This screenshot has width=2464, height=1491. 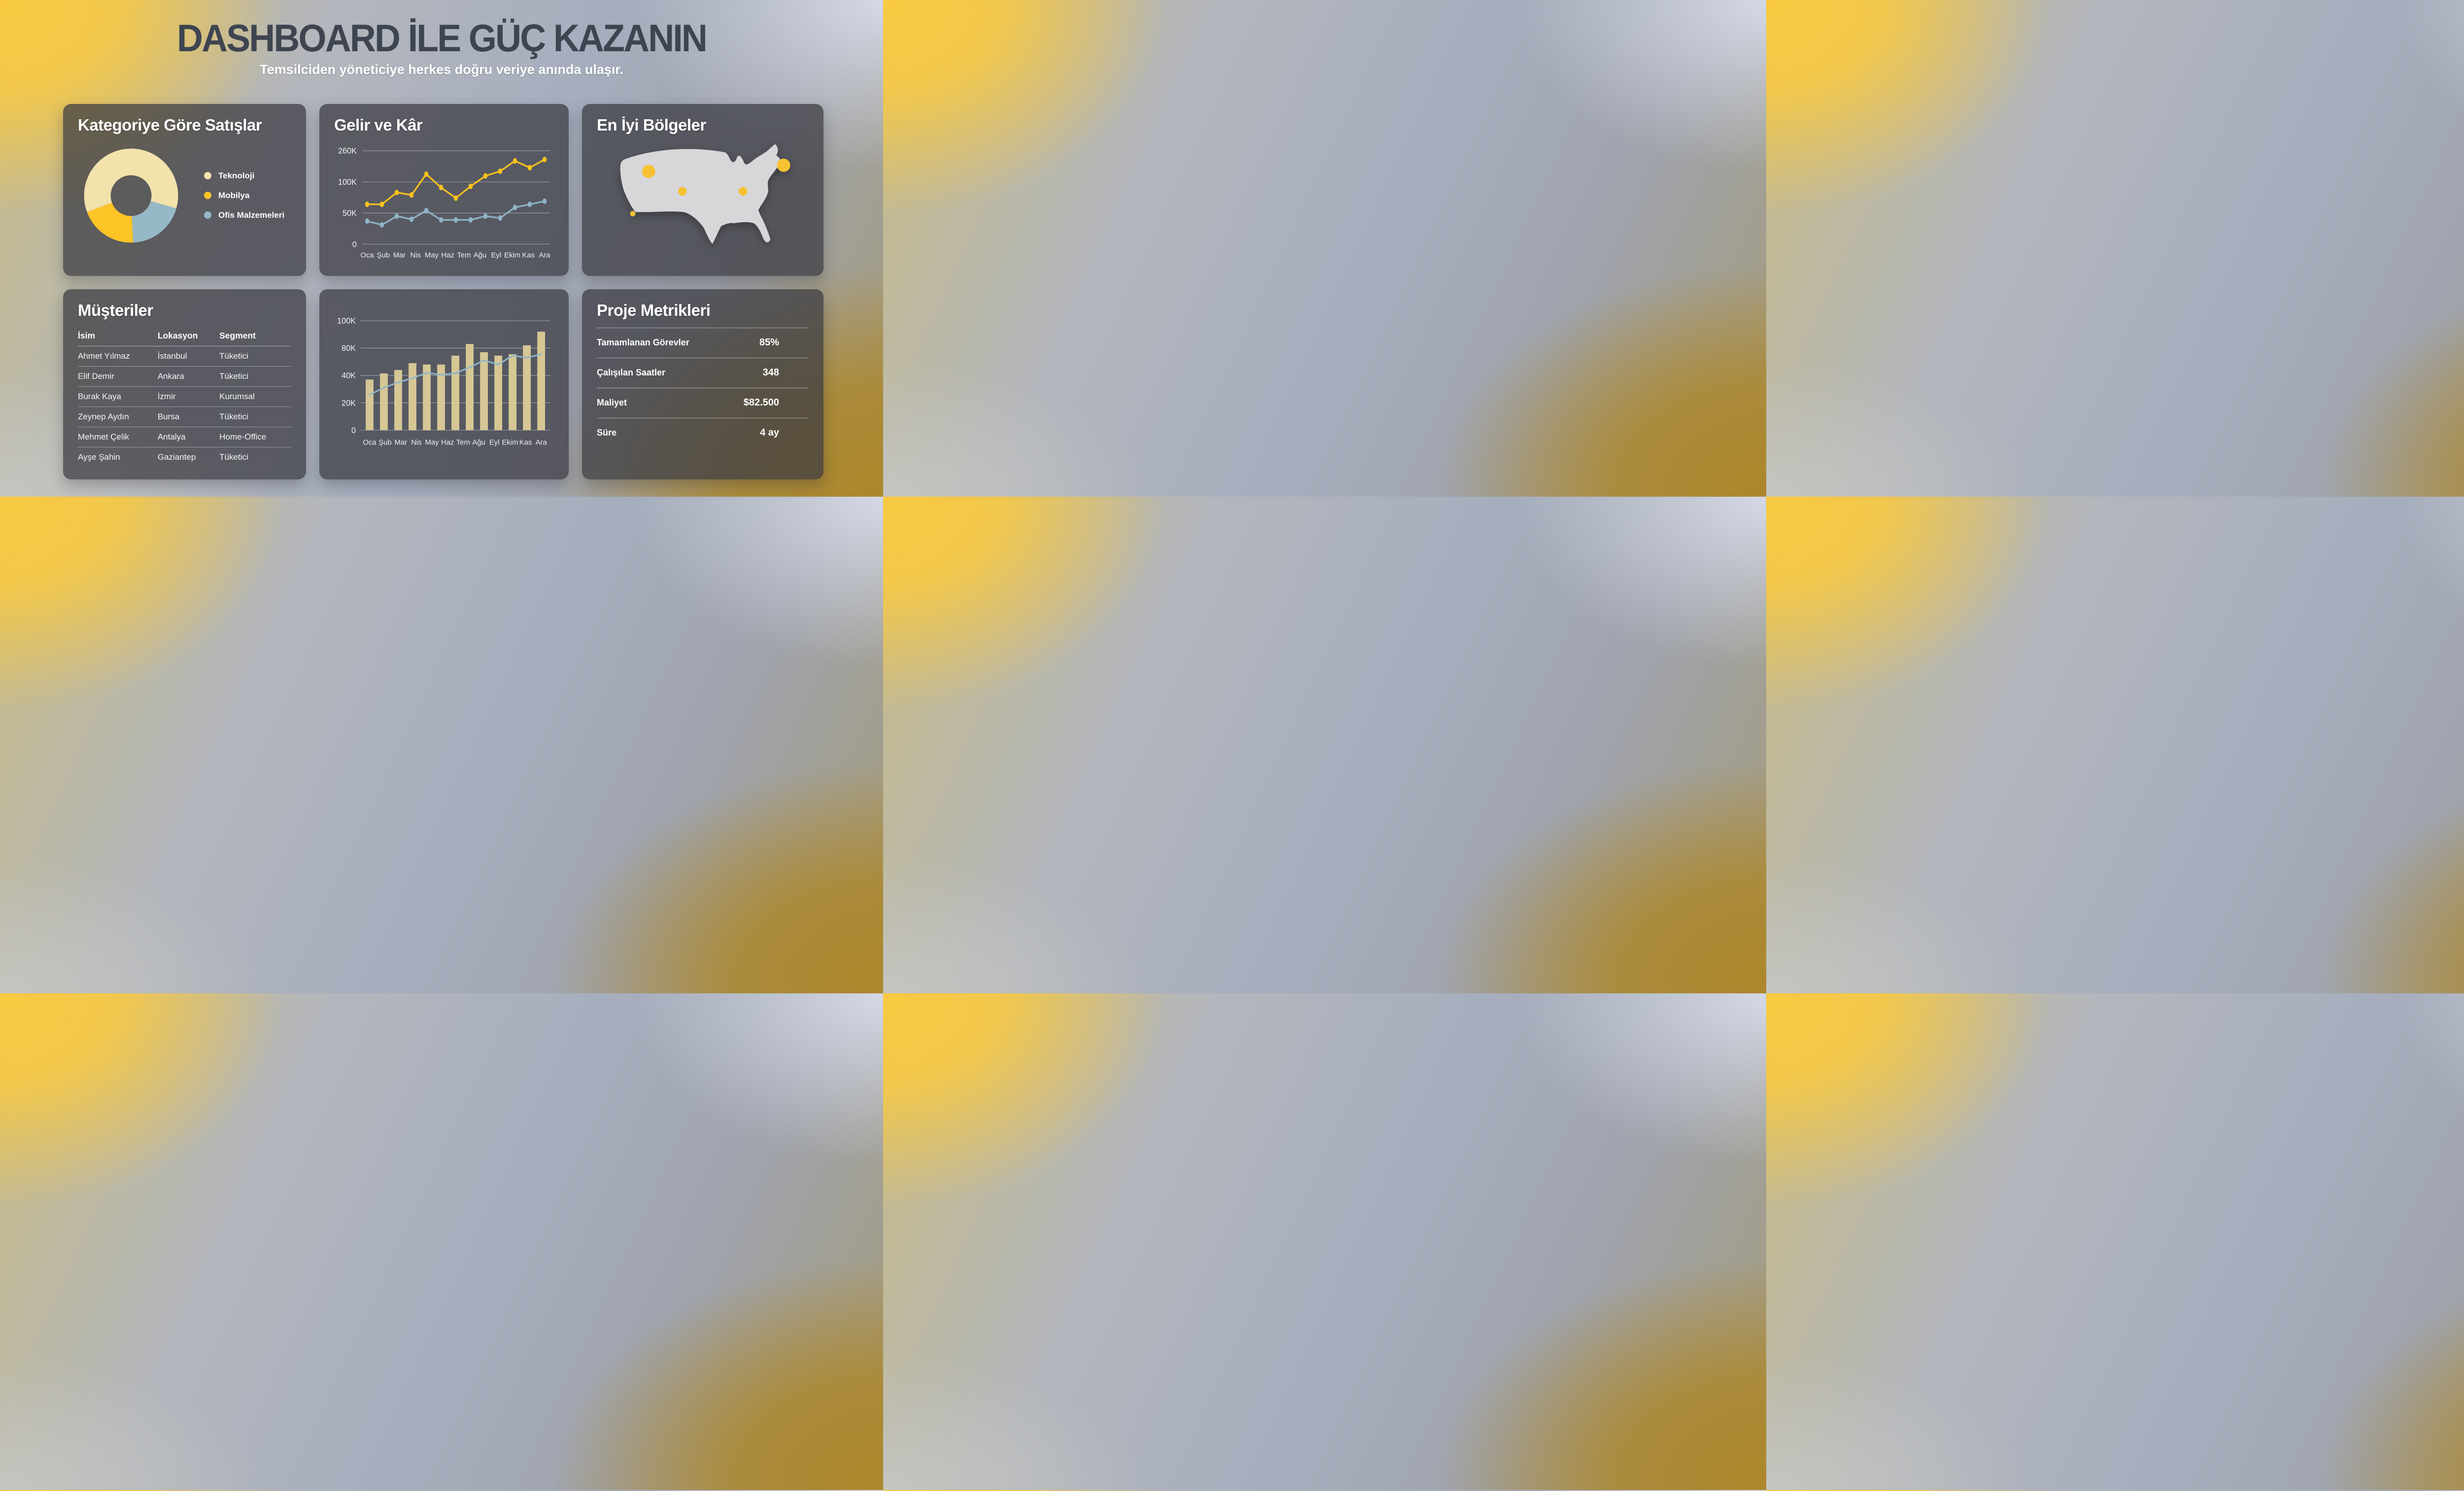 What do you see at coordinates (349, 348) in the screenshot?
I see `y-axis-label: 80K` at bounding box center [349, 348].